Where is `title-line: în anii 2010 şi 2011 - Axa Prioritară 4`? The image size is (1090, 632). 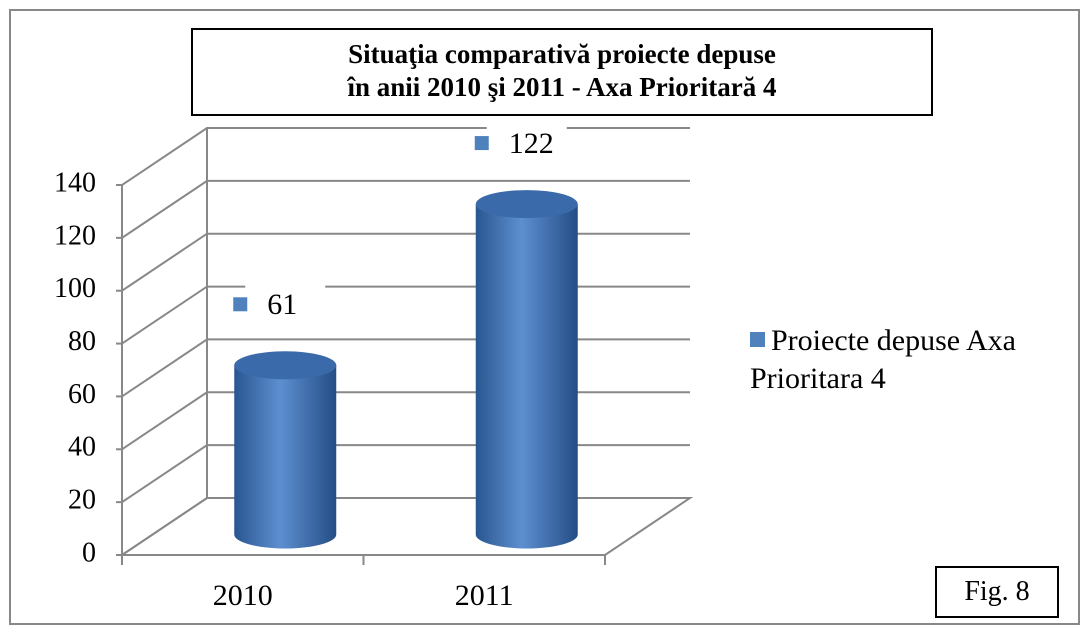 title-line: în anii 2010 şi 2011 - Axa Prioritară 4 is located at coordinates (562, 87).